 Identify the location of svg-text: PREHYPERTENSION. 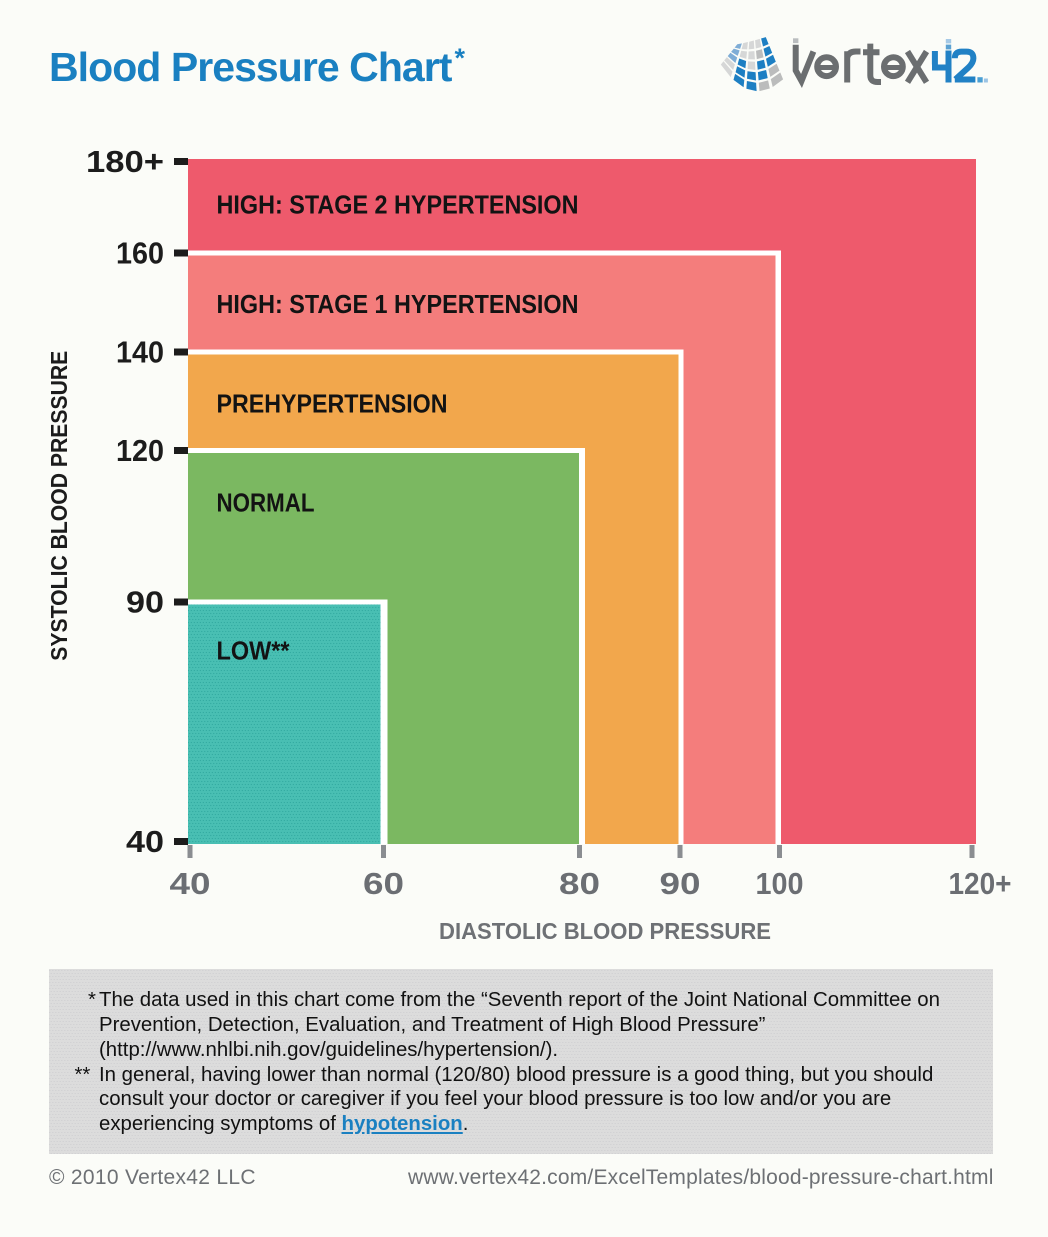
(332, 404).